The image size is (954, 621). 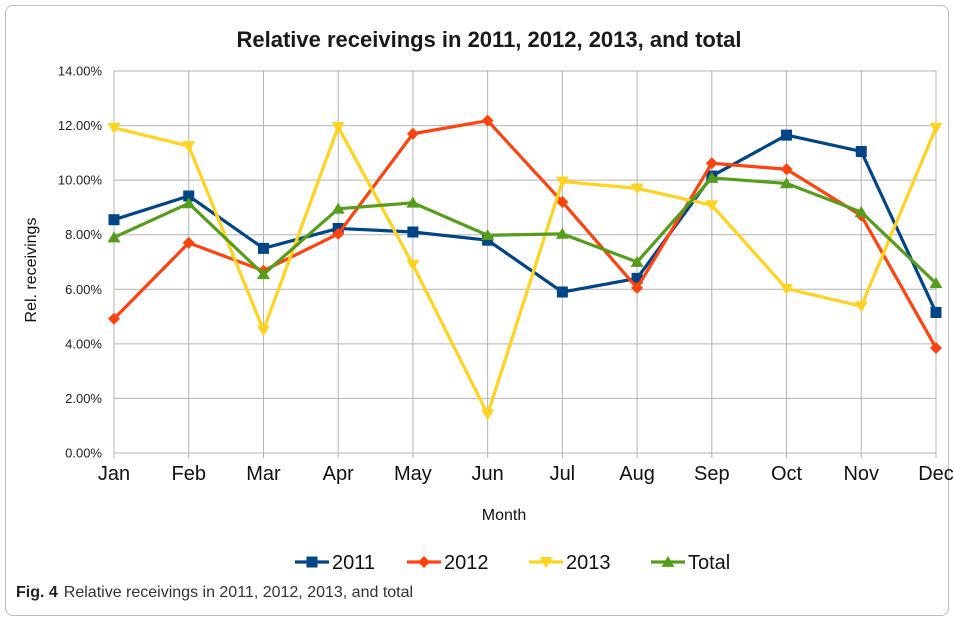 What do you see at coordinates (31, 270) in the screenshot?
I see `y-axis-label: Rel. receivings` at bounding box center [31, 270].